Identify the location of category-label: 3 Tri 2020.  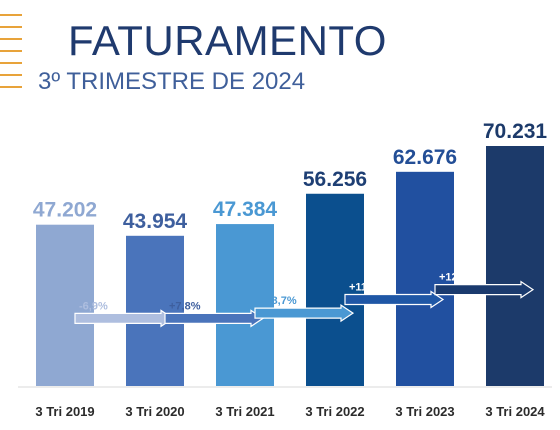
(154, 411).